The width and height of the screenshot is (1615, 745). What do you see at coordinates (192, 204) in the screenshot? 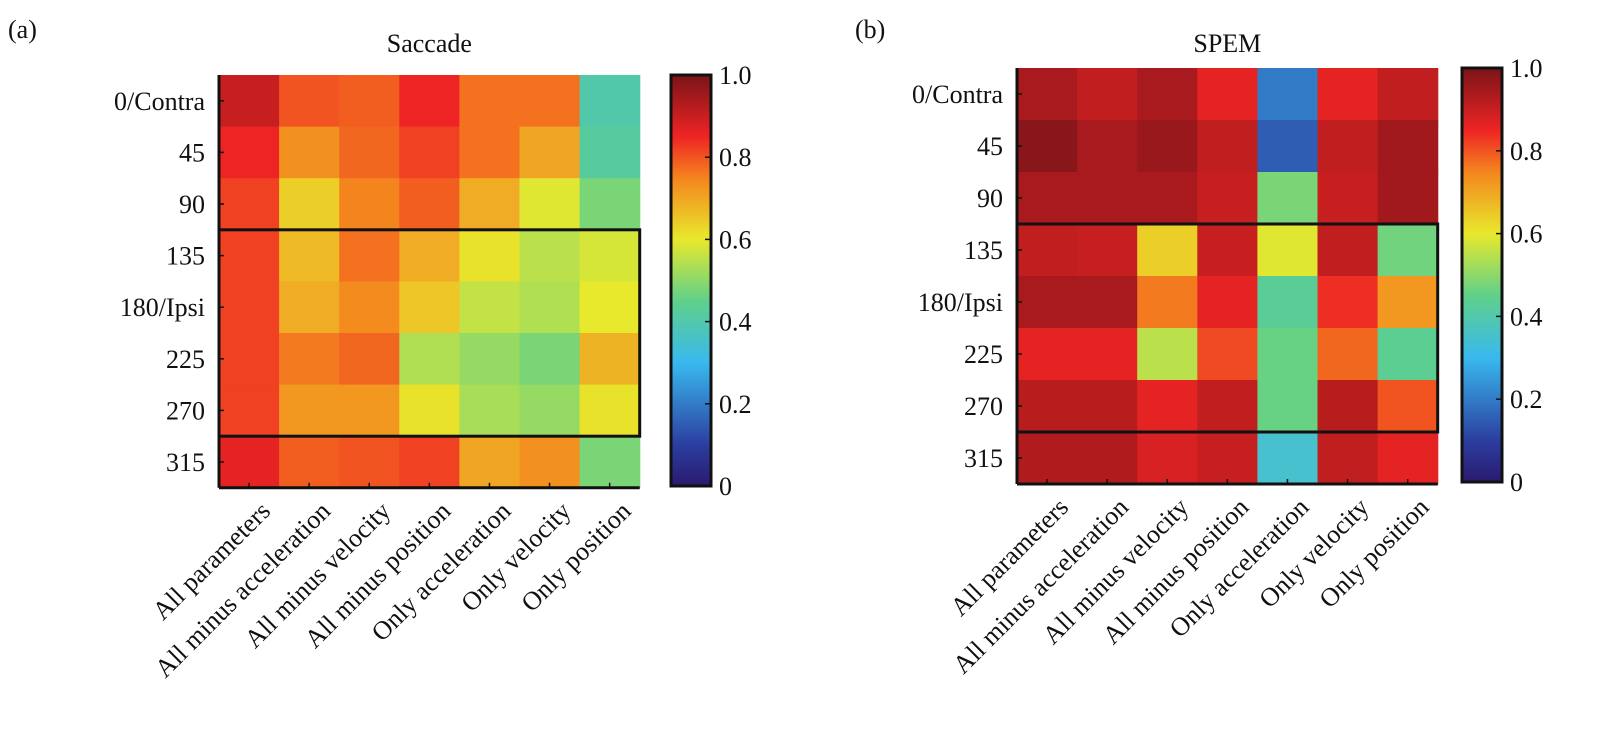
I see `row-label: 90` at bounding box center [192, 204].